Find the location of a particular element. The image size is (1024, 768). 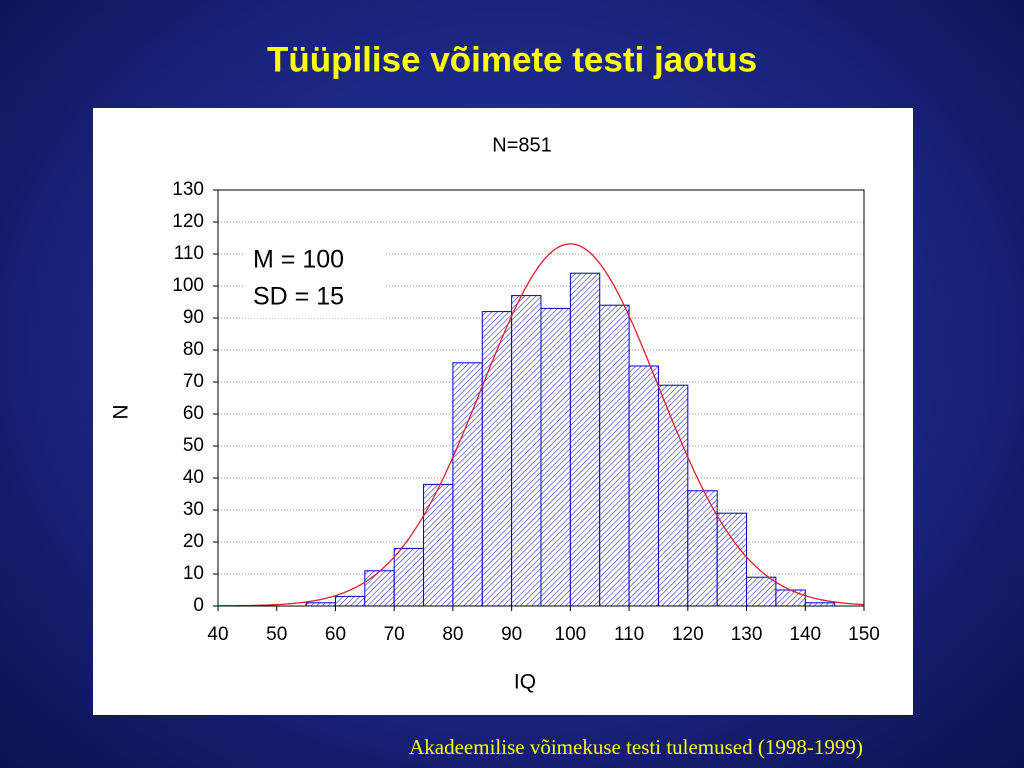

chart-title: N=851 is located at coordinates (522, 145).